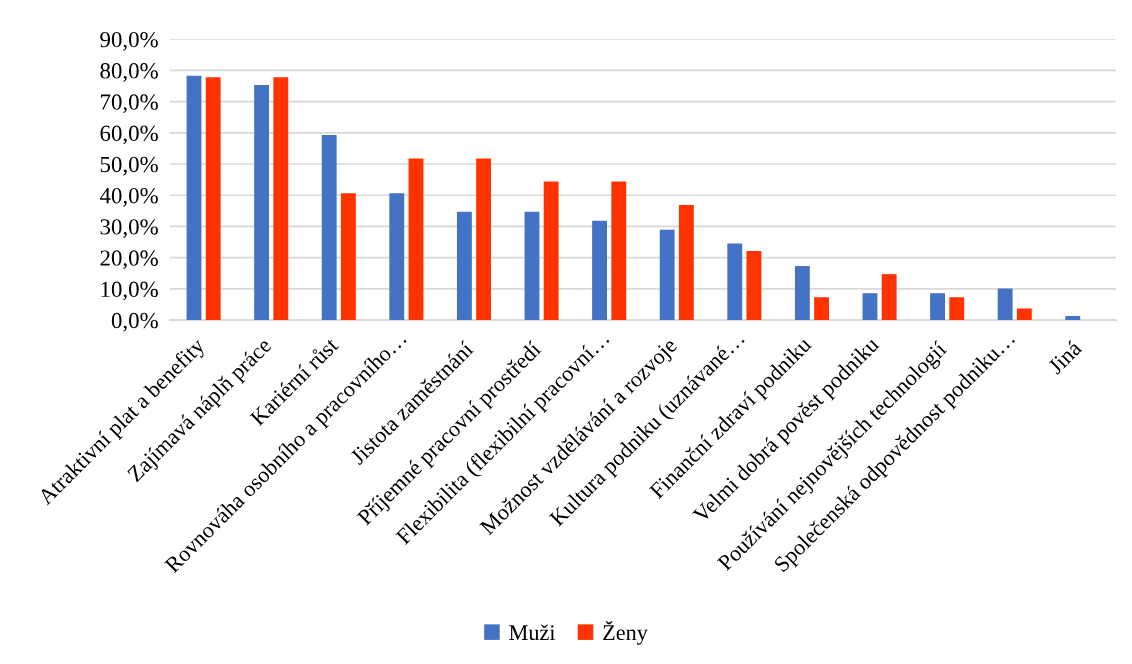  What do you see at coordinates (1064, 357) in the screenshot?
I see `x-tick-label: Jiná` at bounding box center [1064, 357].